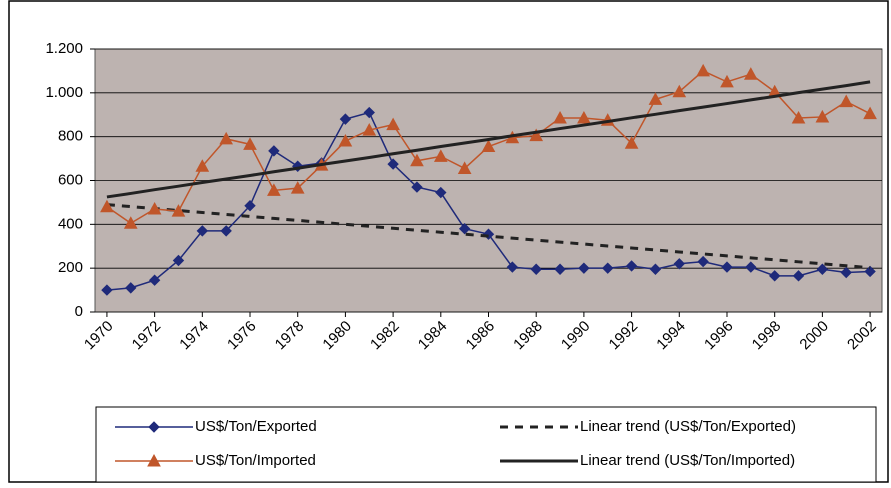  What do you see at coordinates (70, 136) in the screenshot?
I see `y-tick-label: 800` at bounding box center [70, 136].